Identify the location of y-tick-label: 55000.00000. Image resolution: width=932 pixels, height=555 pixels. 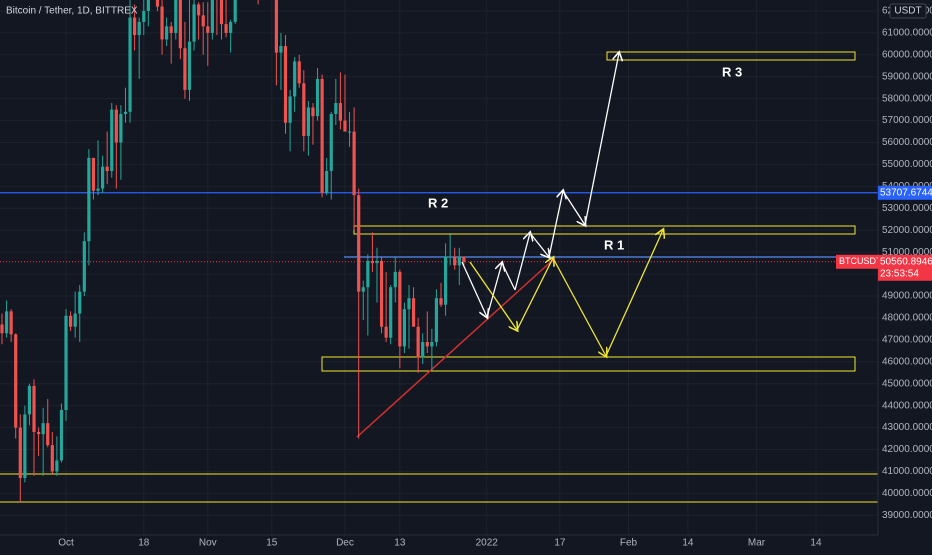
(907, 164).